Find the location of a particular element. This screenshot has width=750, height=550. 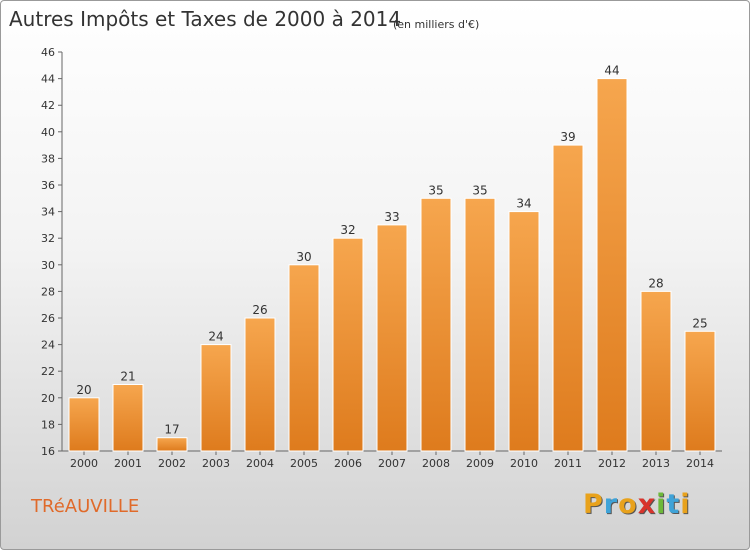

value-label: 26 is located at coordinates (259, 310).